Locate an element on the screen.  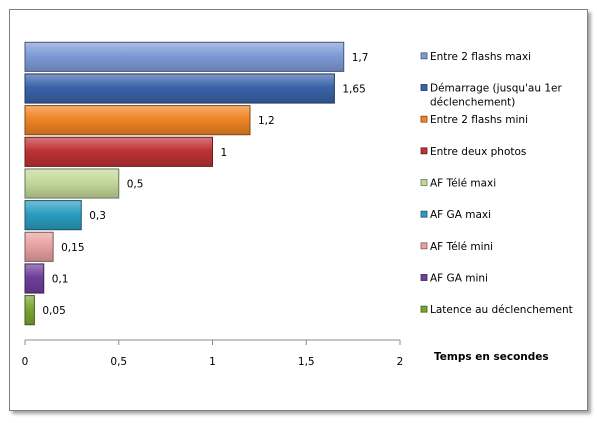
data-label: 0,5 is located at coordinates (135, 185).